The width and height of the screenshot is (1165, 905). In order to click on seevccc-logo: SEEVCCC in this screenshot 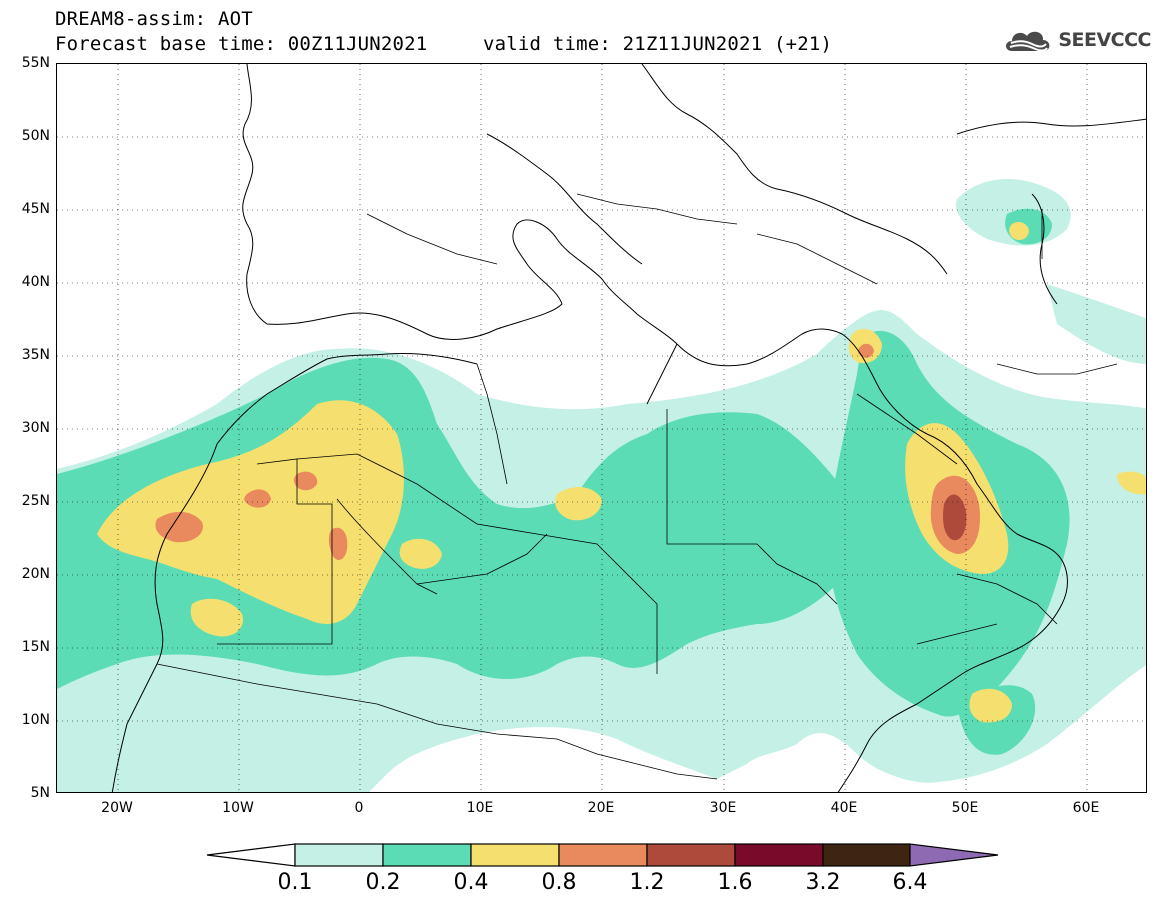, I will do `click(1076, 40)`.